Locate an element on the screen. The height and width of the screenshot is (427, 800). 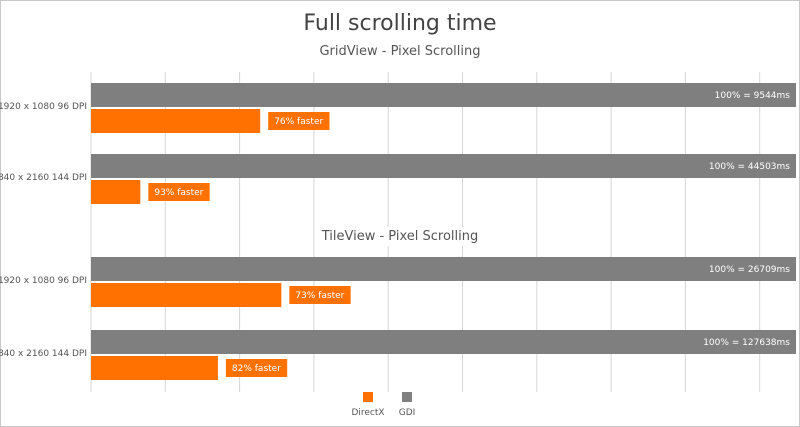
directx-bar-label: 93% faster is located at coordinates (178, 193).